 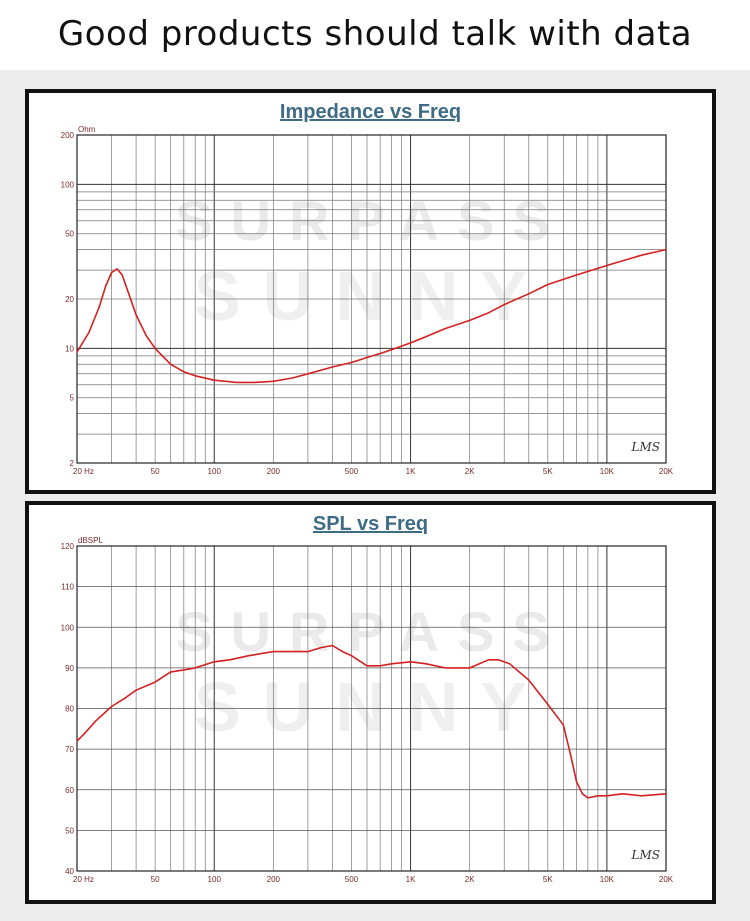 I want to click on page-title: Good products should talk with data, so click(x=375, y=34).